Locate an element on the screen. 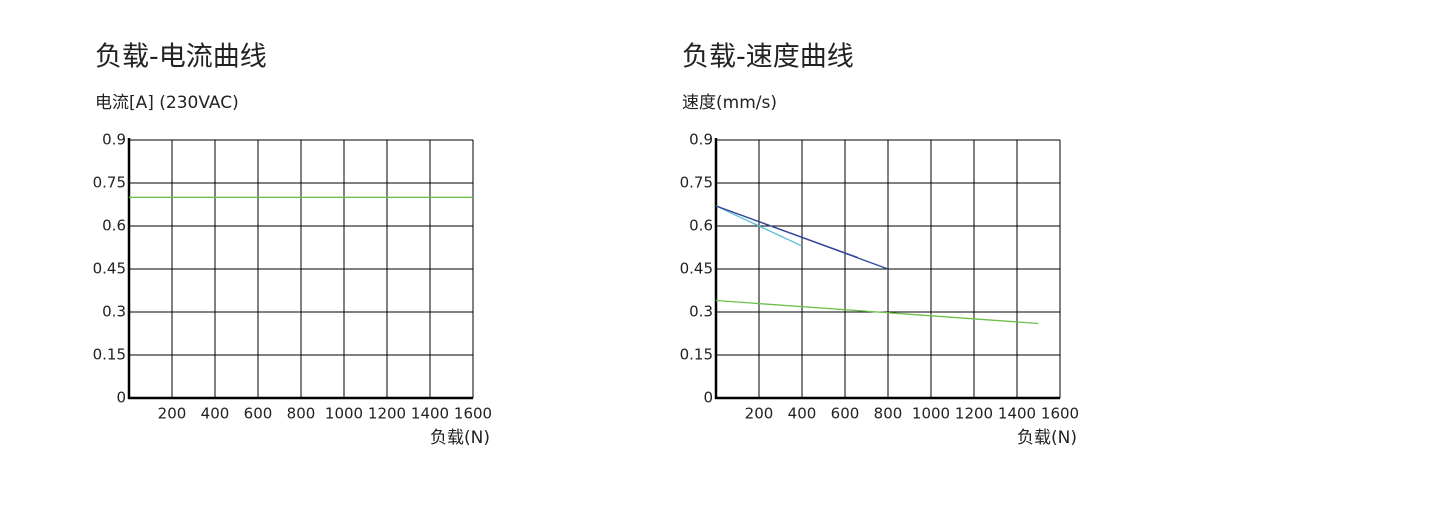 The width and height of the screenshot is (1430, 505). chart-title: 负载-电流曲线 is located at coordinates (181, 57).